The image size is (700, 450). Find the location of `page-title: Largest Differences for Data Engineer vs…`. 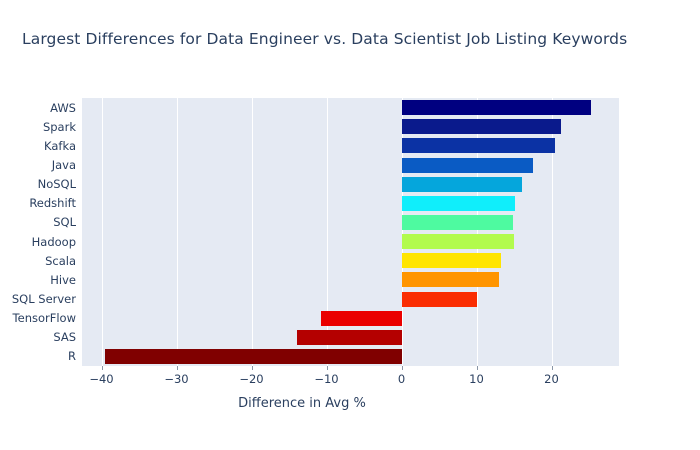

page-title: Largest Differences for Data Engineer vs… is located at coordinates (325, 39).